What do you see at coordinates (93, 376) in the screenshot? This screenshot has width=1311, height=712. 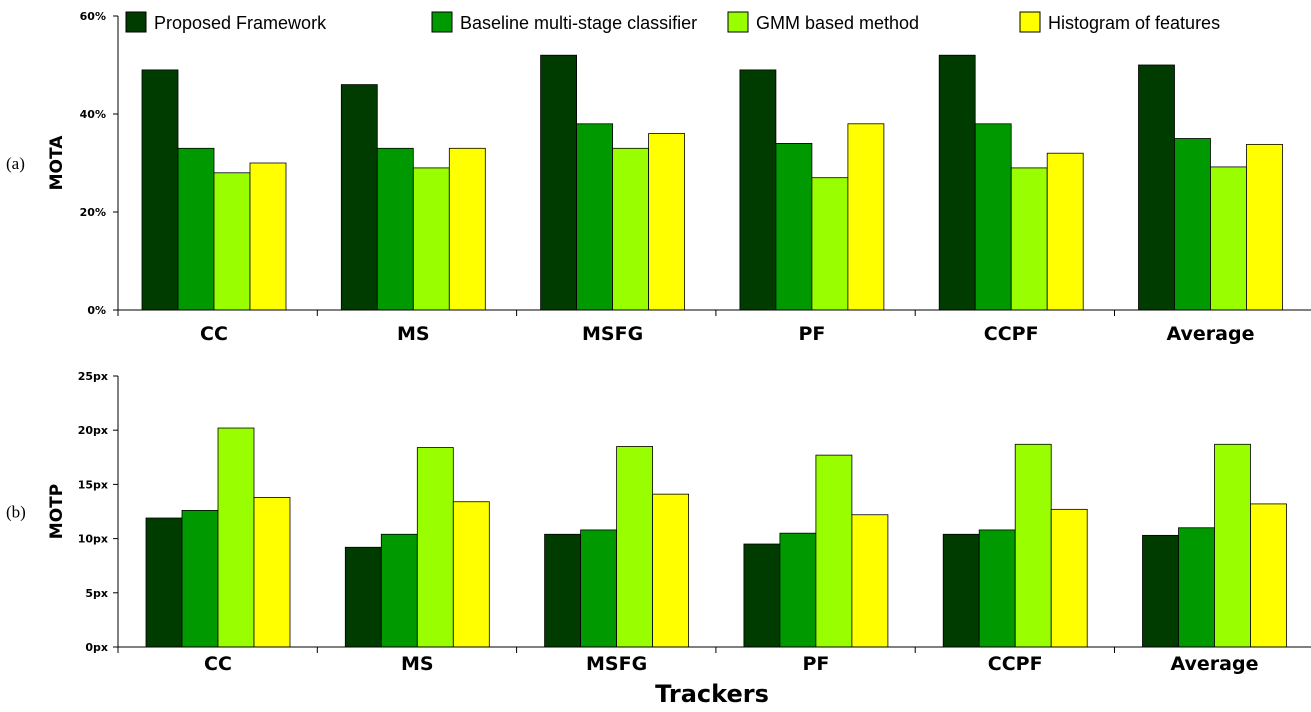 I see `y-tick-label: 25px` at bounding box center [93, 376].